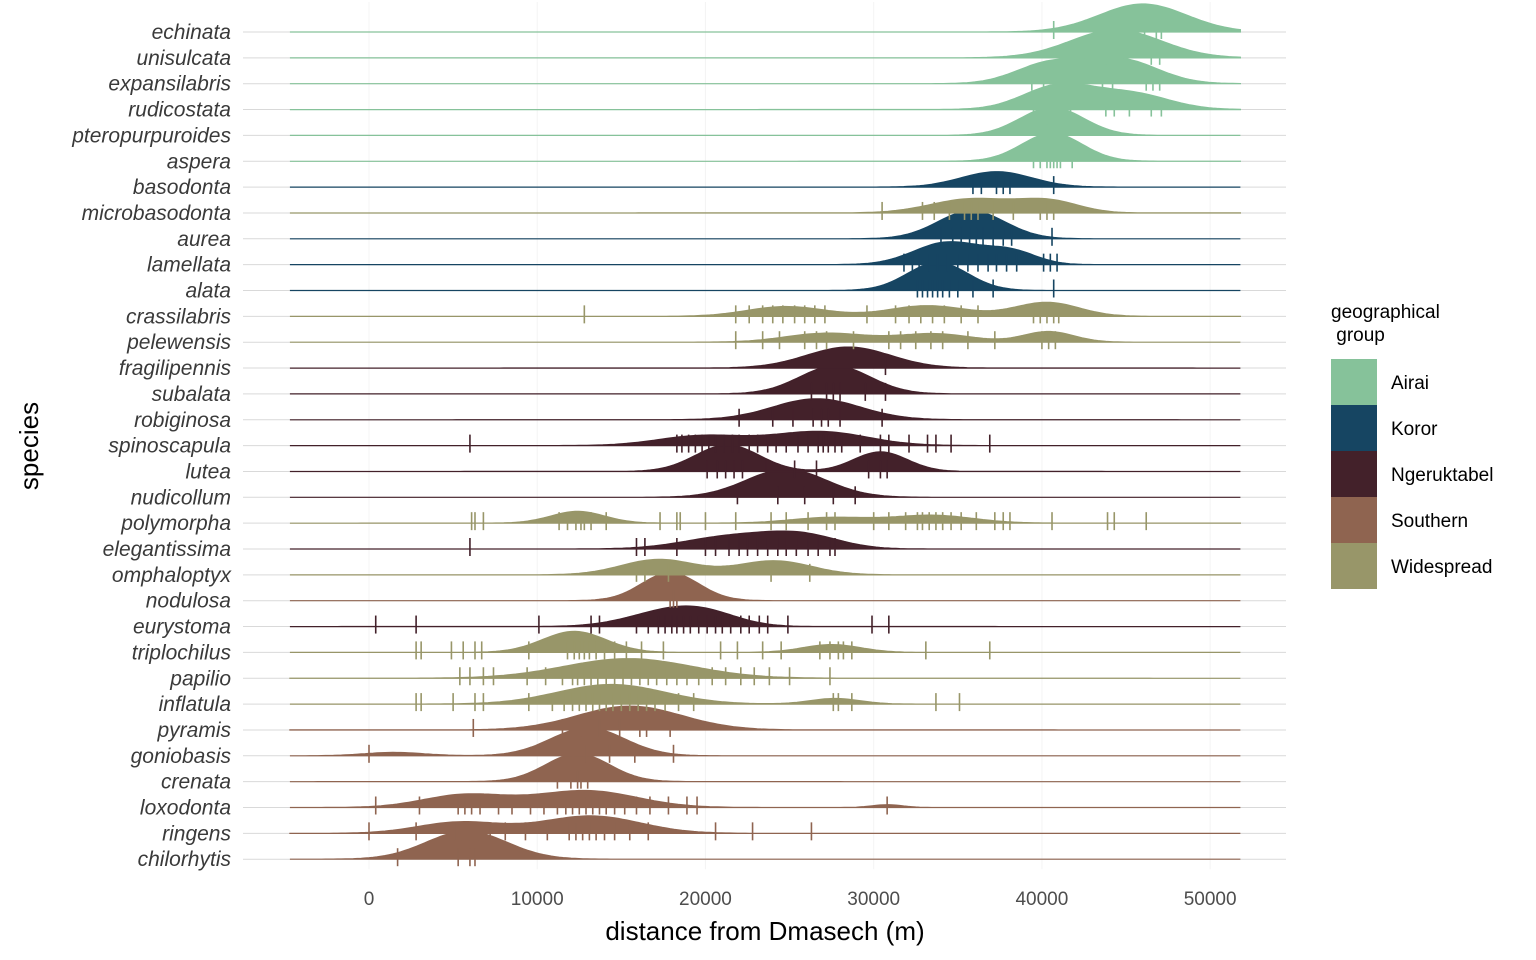 This screenshot has width=1536, height=960. Describe the element at coordinates (764, 931) in the screenshot. I see `x-axis-title: distance from Dmasech (m)` at that location.